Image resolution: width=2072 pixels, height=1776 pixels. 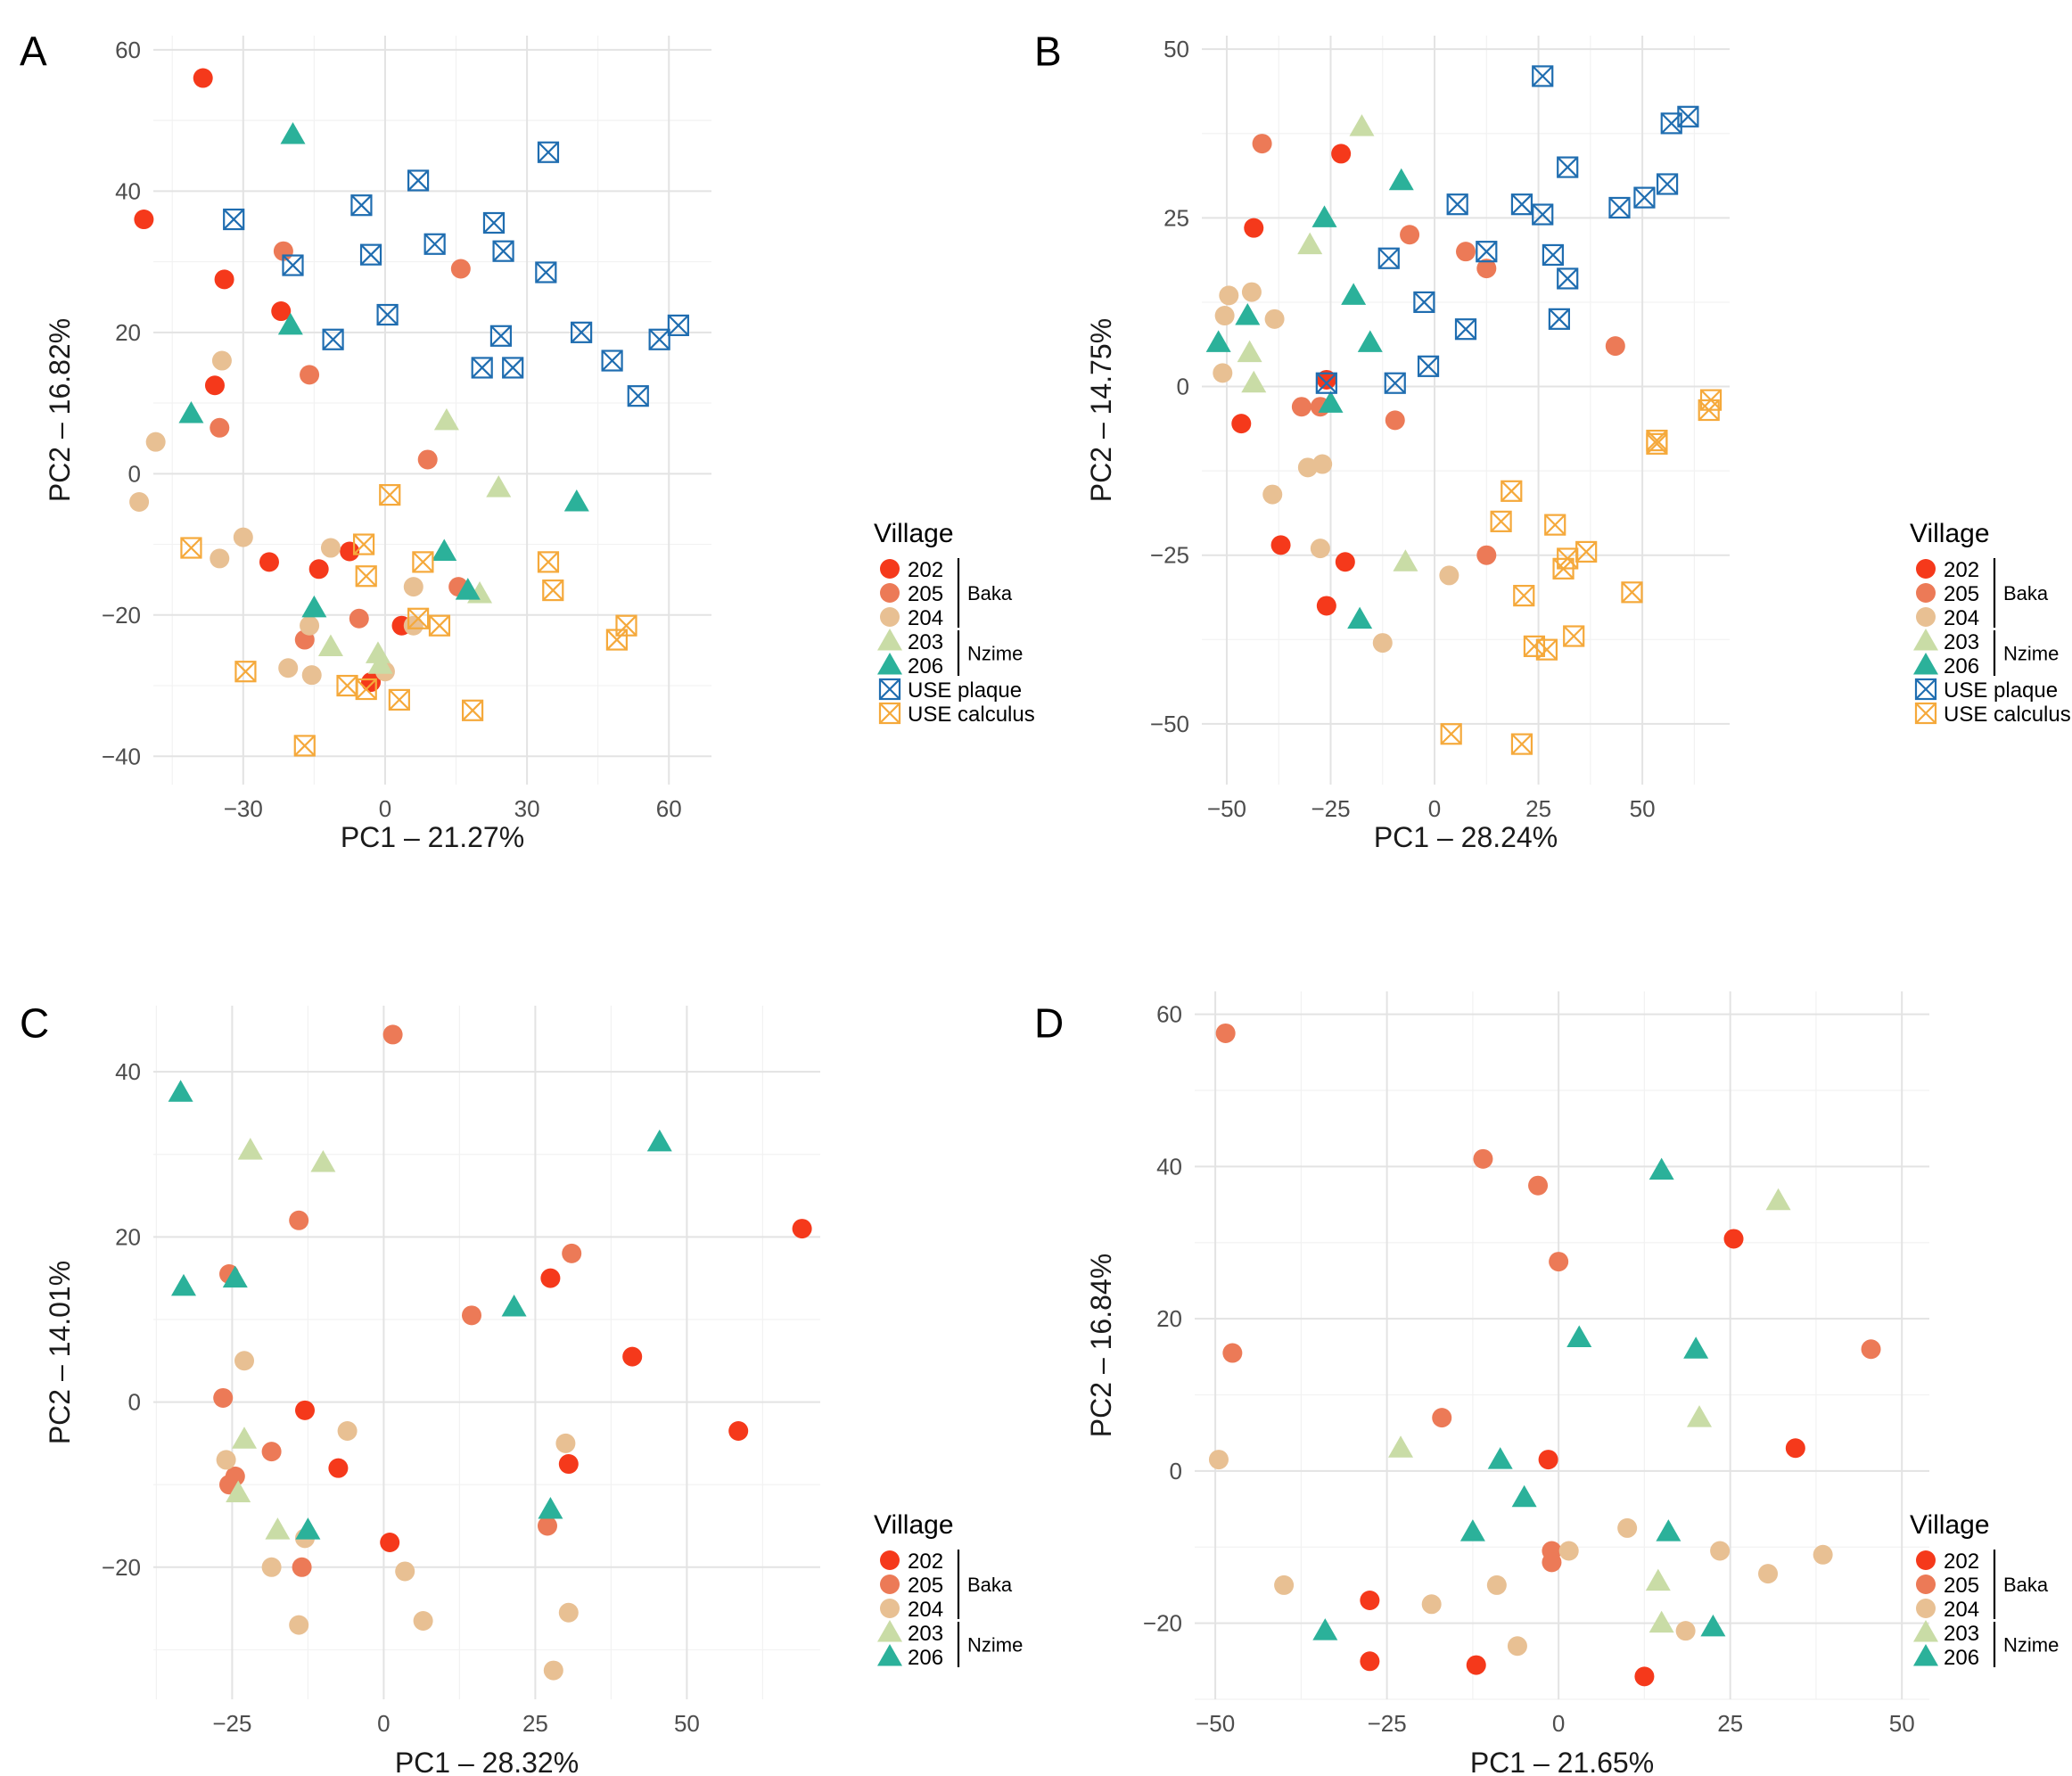 What do you see at coordinates (990, 1585) in the screenshot?
I see `group-label: Baka` at bounding box center [990, 1585].